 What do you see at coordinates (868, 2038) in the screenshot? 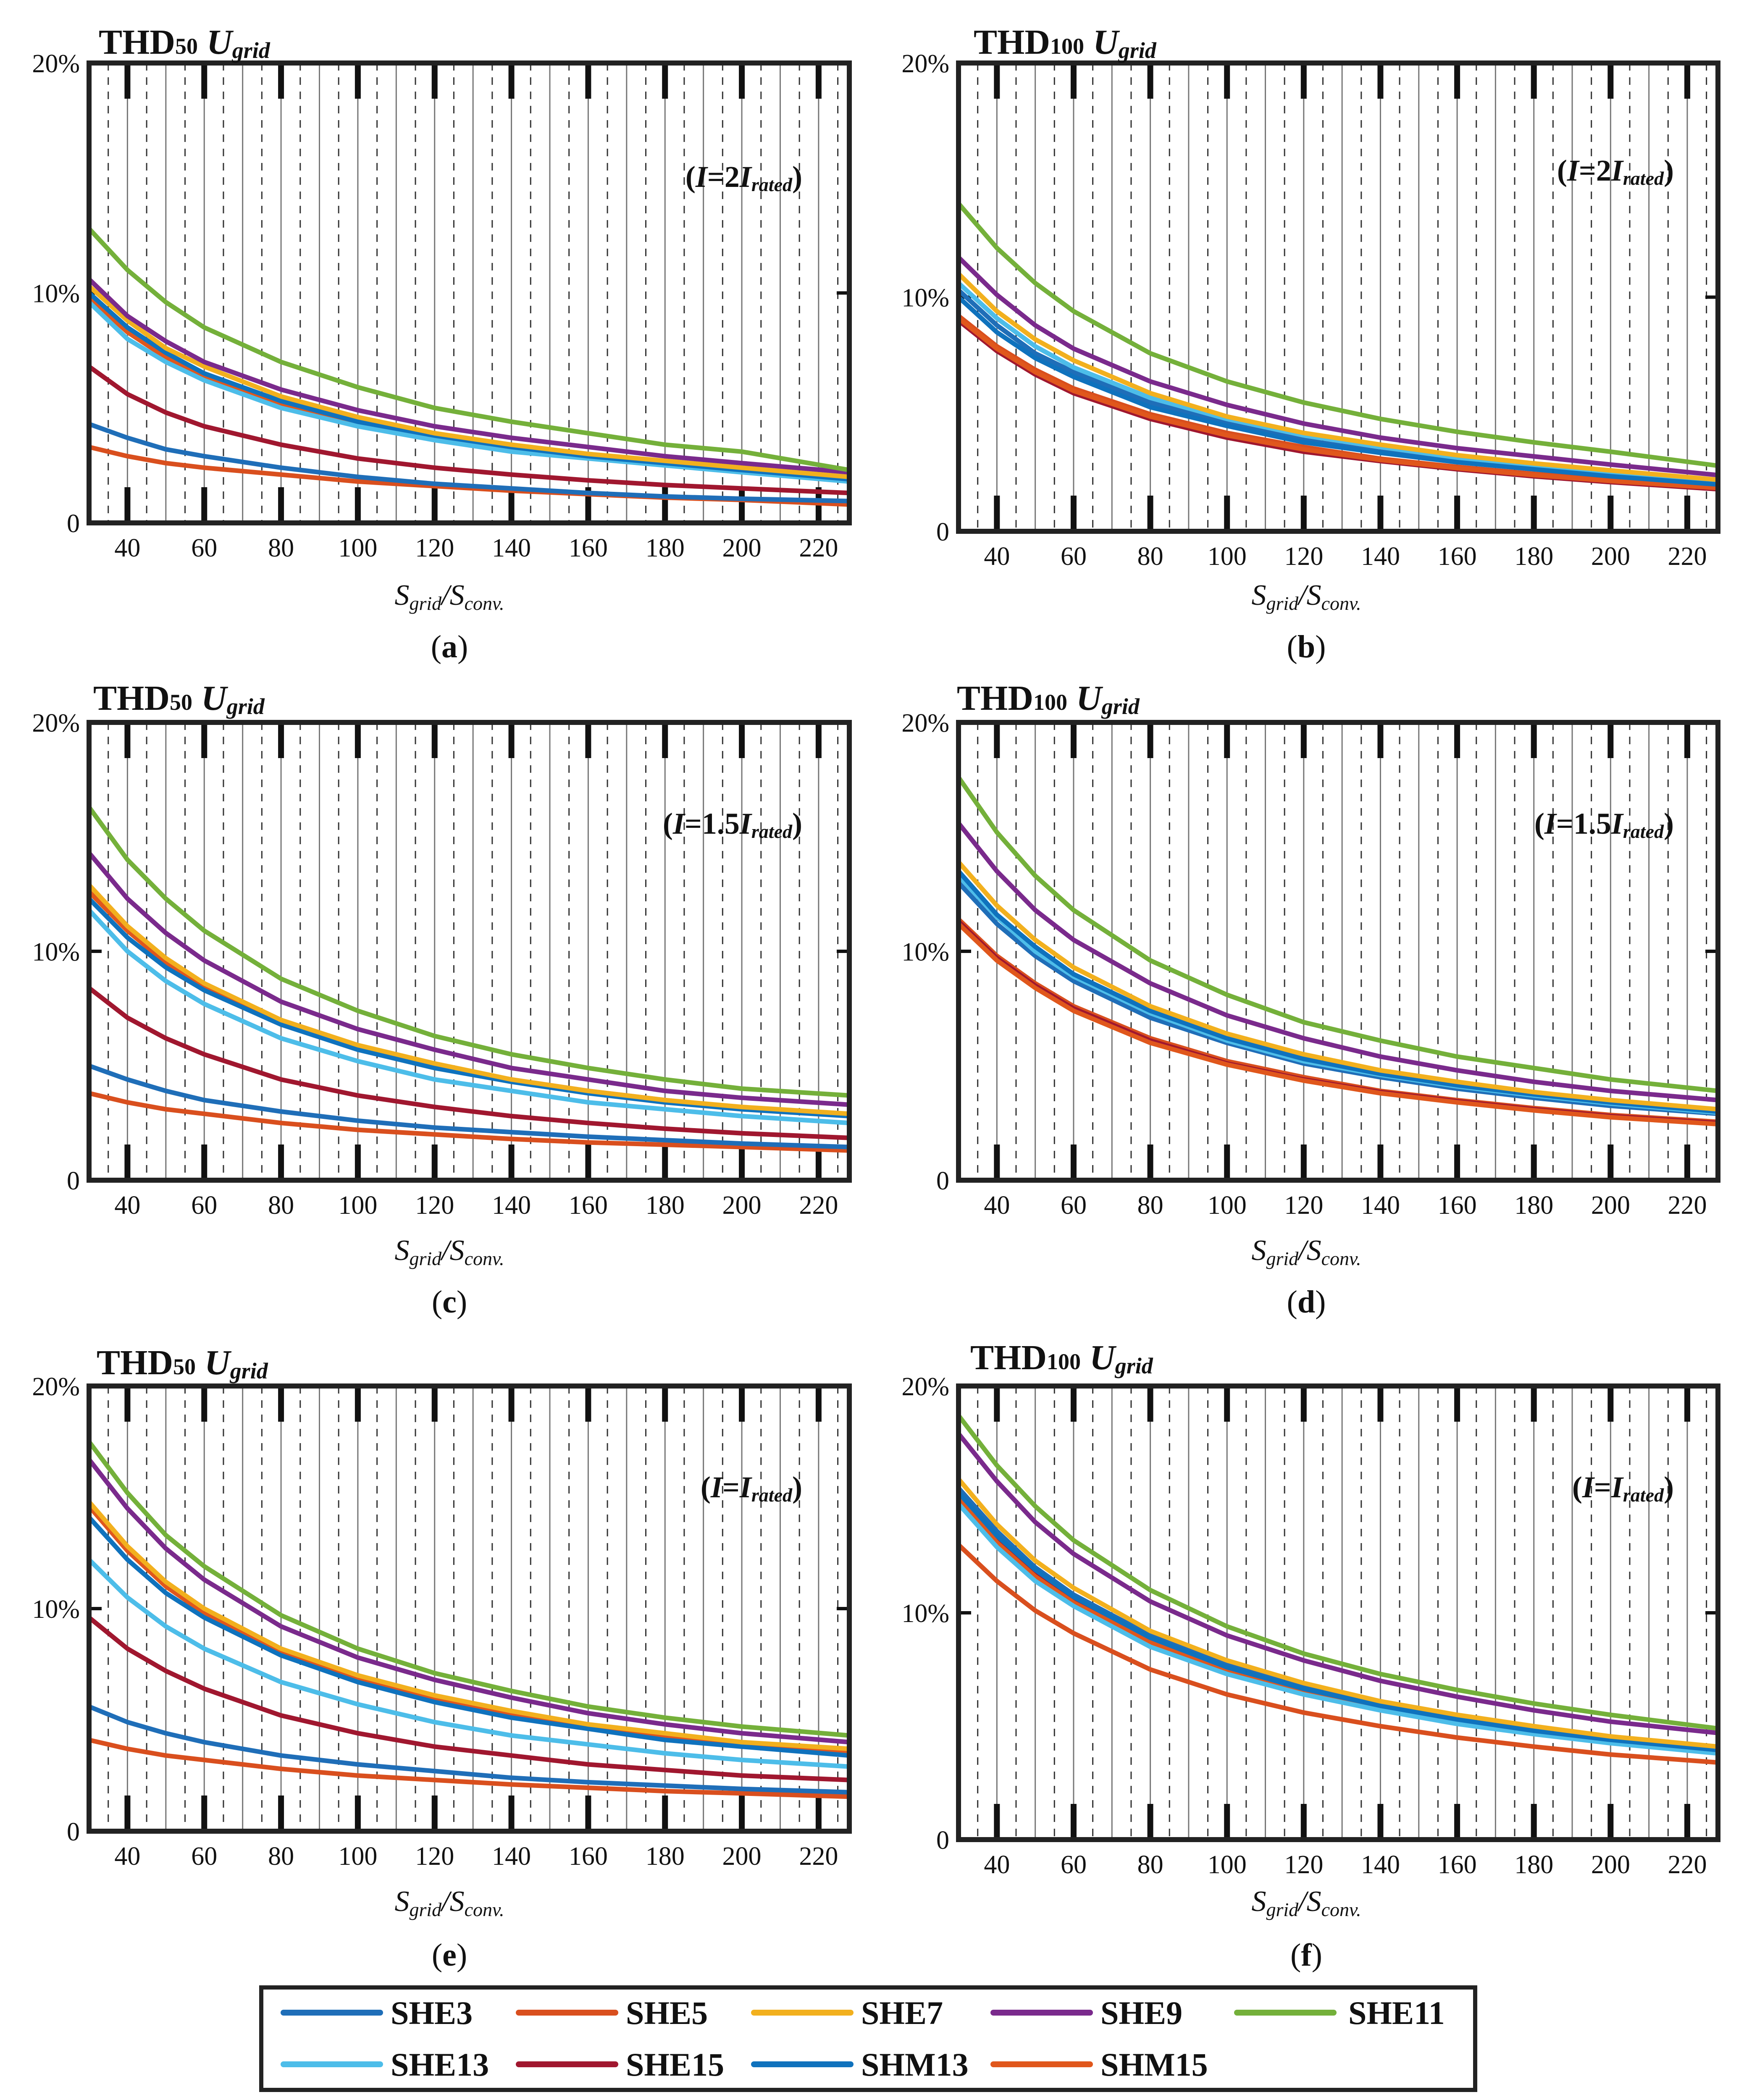
I see `legend-frame` at bounding box center [868, 2038].